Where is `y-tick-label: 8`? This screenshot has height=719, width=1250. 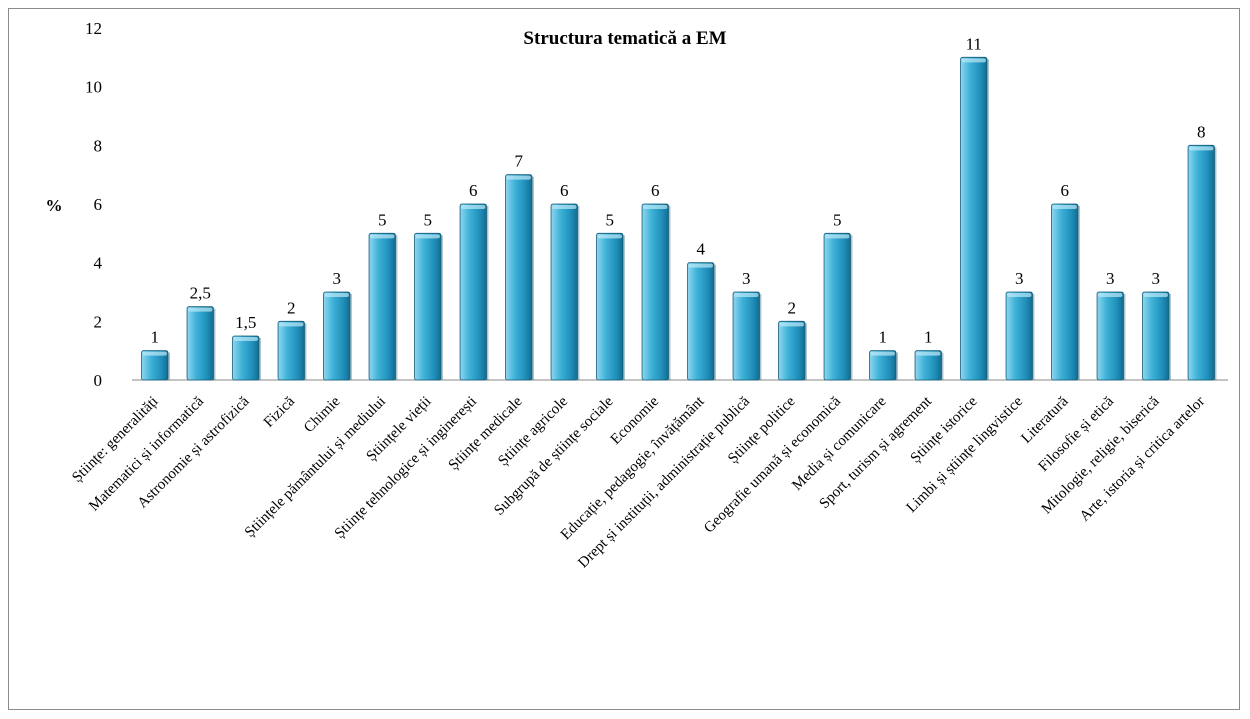
y-tick-label: 8 is located at coordinates (98, 145).